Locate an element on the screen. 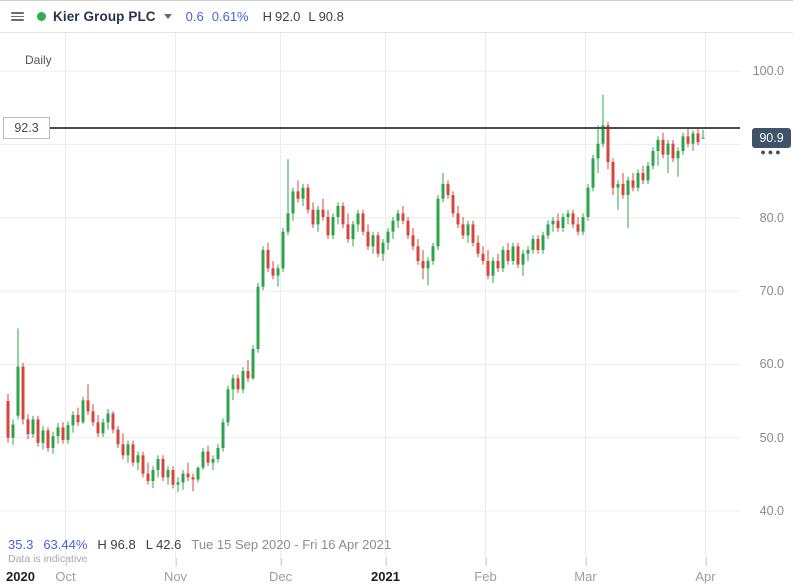 The height and width of the screenshot is (587, 793). interval-label: Daily is located at coordinates (38, 60).